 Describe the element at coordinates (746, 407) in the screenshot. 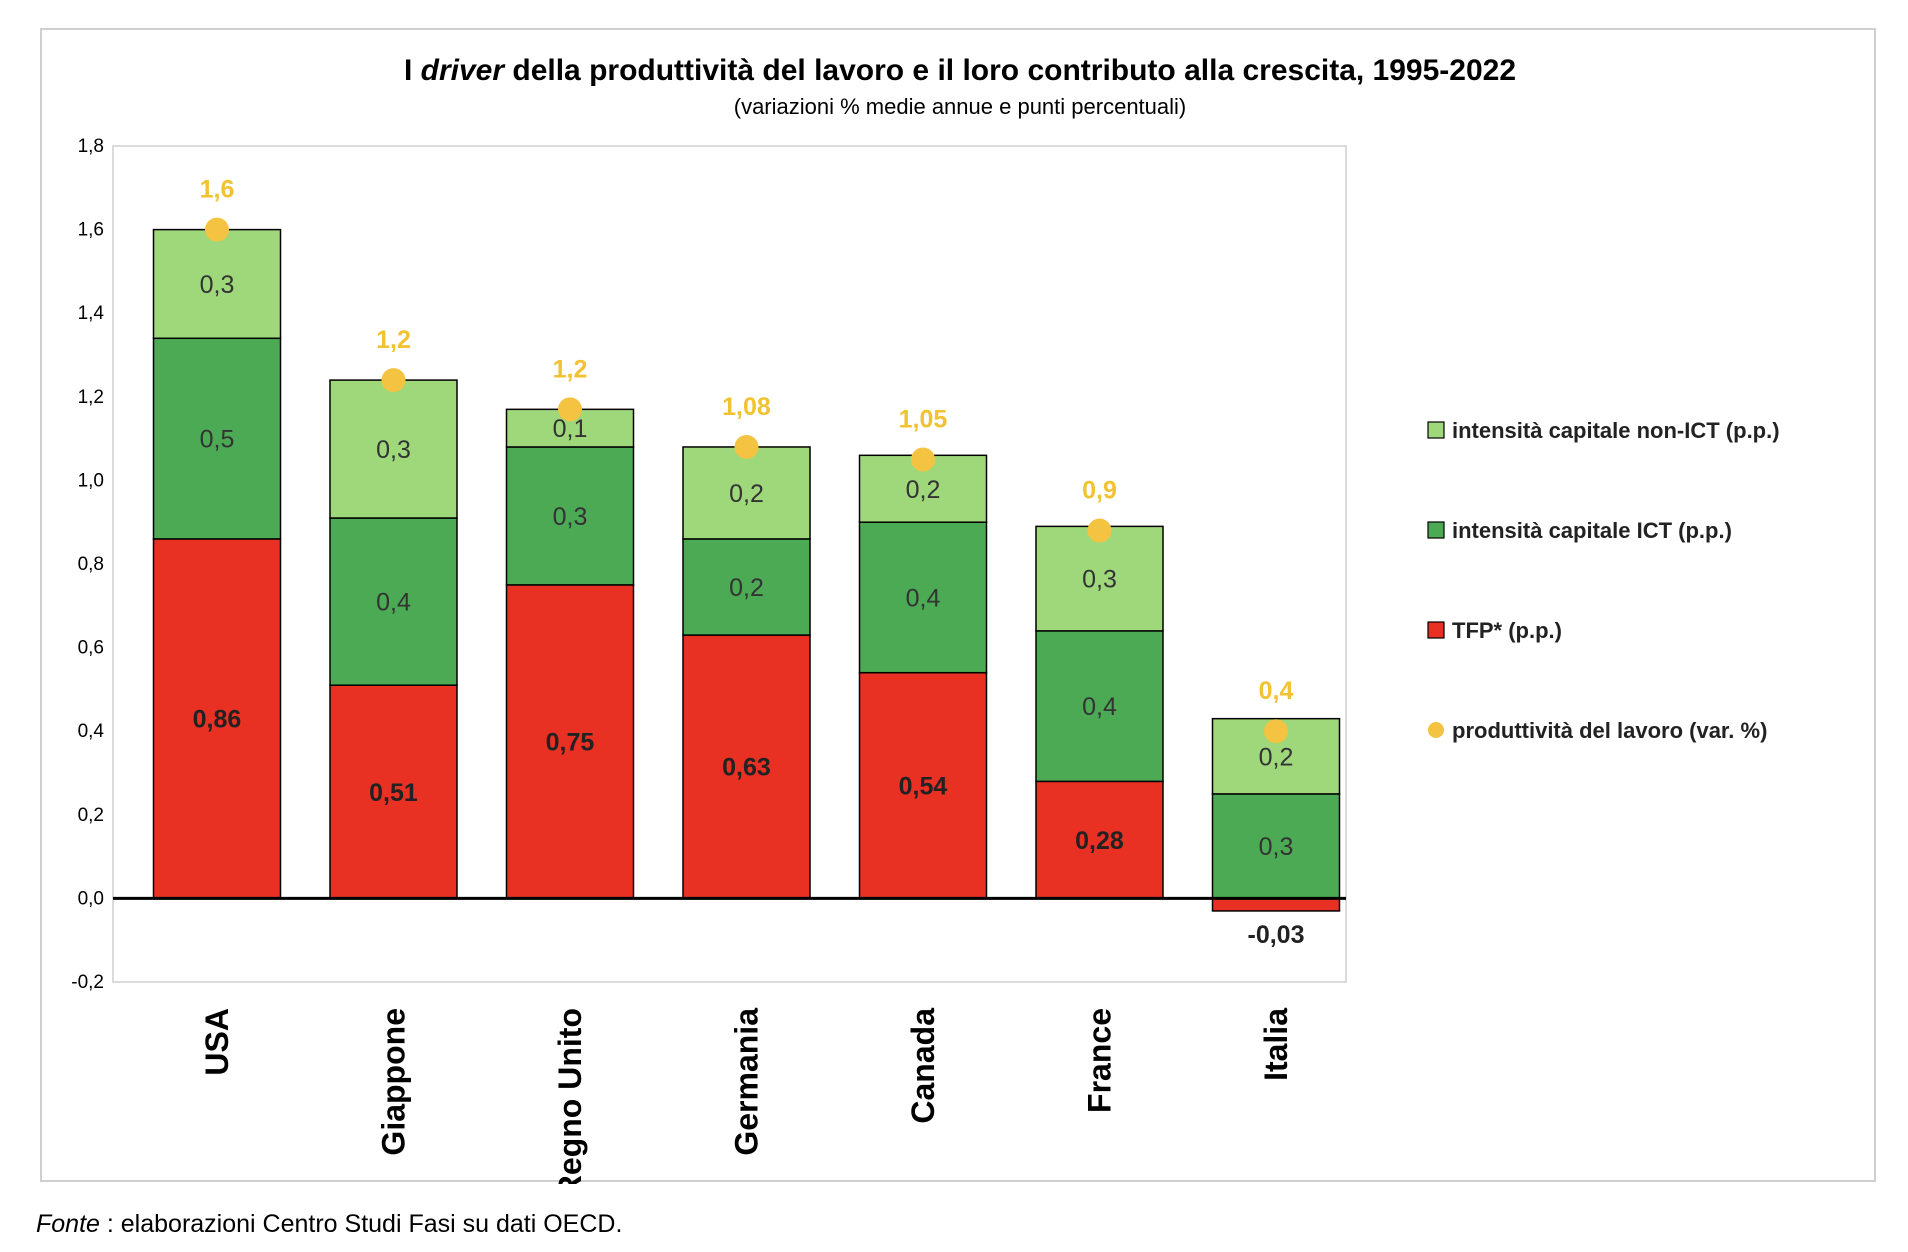

I see `productivity-label: 1,08` at that location.